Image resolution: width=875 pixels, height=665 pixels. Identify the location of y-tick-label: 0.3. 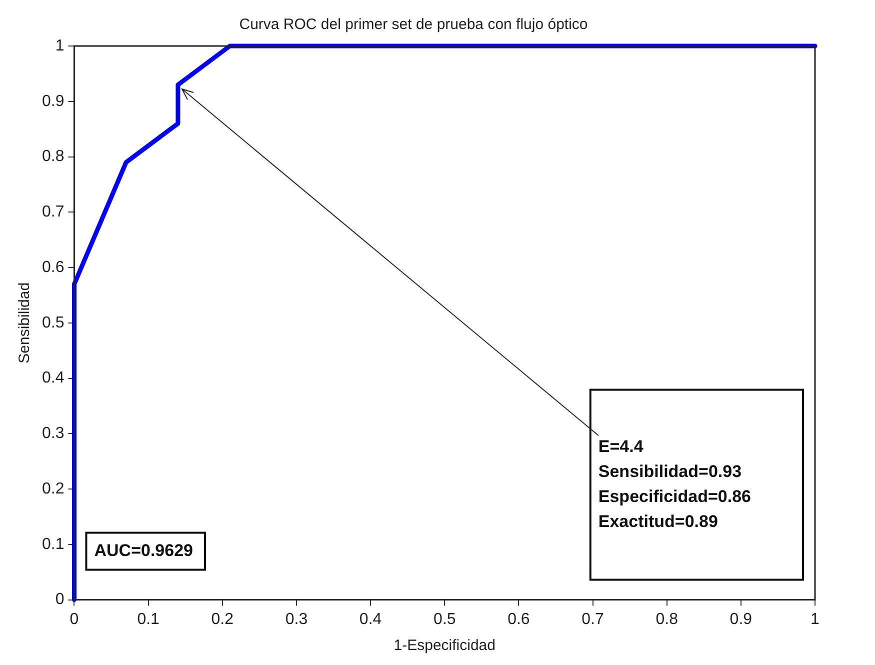
(53, 433).